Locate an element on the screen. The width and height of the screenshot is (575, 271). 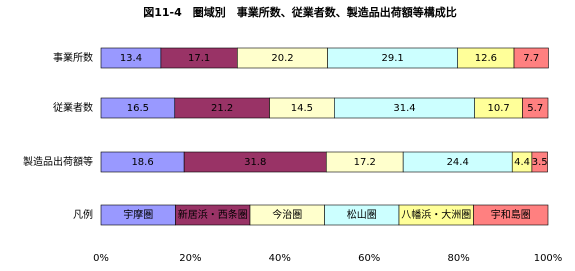
data-label: 17.2 is located at coordinates (365, 162).